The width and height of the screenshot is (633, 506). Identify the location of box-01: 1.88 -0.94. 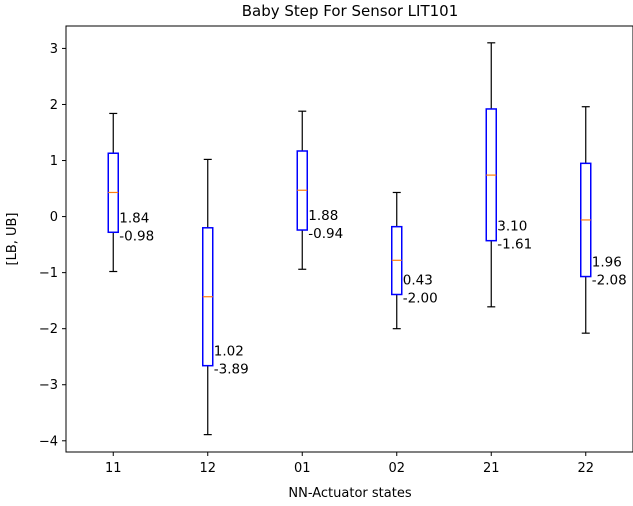
(319, 190).